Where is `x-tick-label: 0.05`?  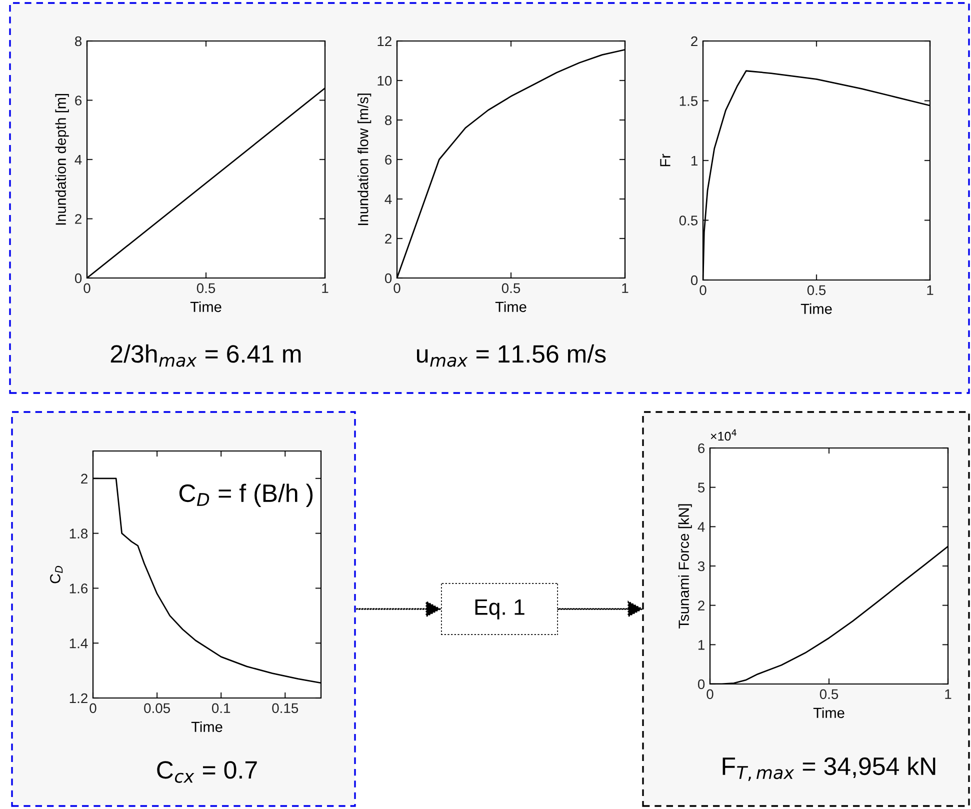
x-tick-label: 0.05 is located at coordinates (157, 708).